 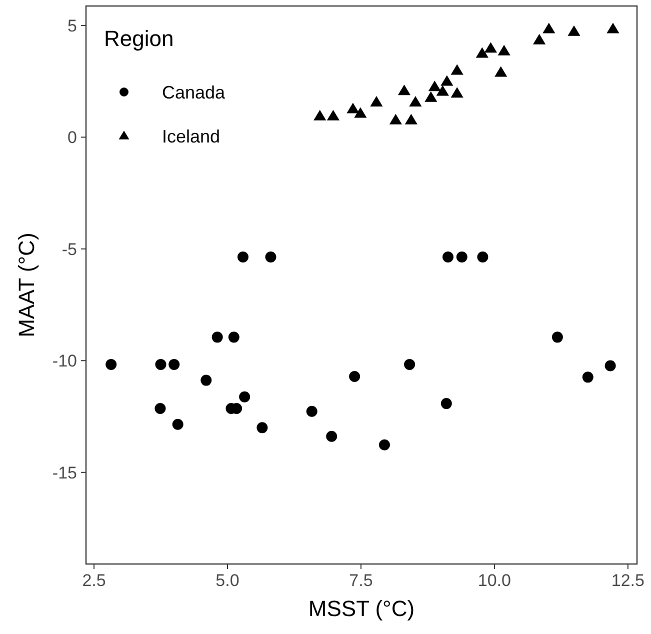 I want to click on legend-label: Iceland, so click(x=191, y=136).